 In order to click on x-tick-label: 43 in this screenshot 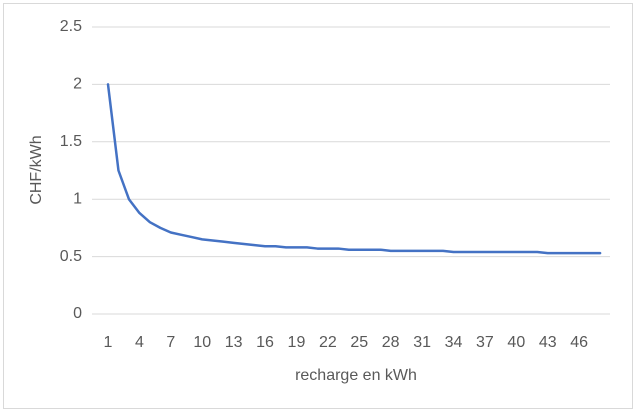, I will do `click(548, 342)`.